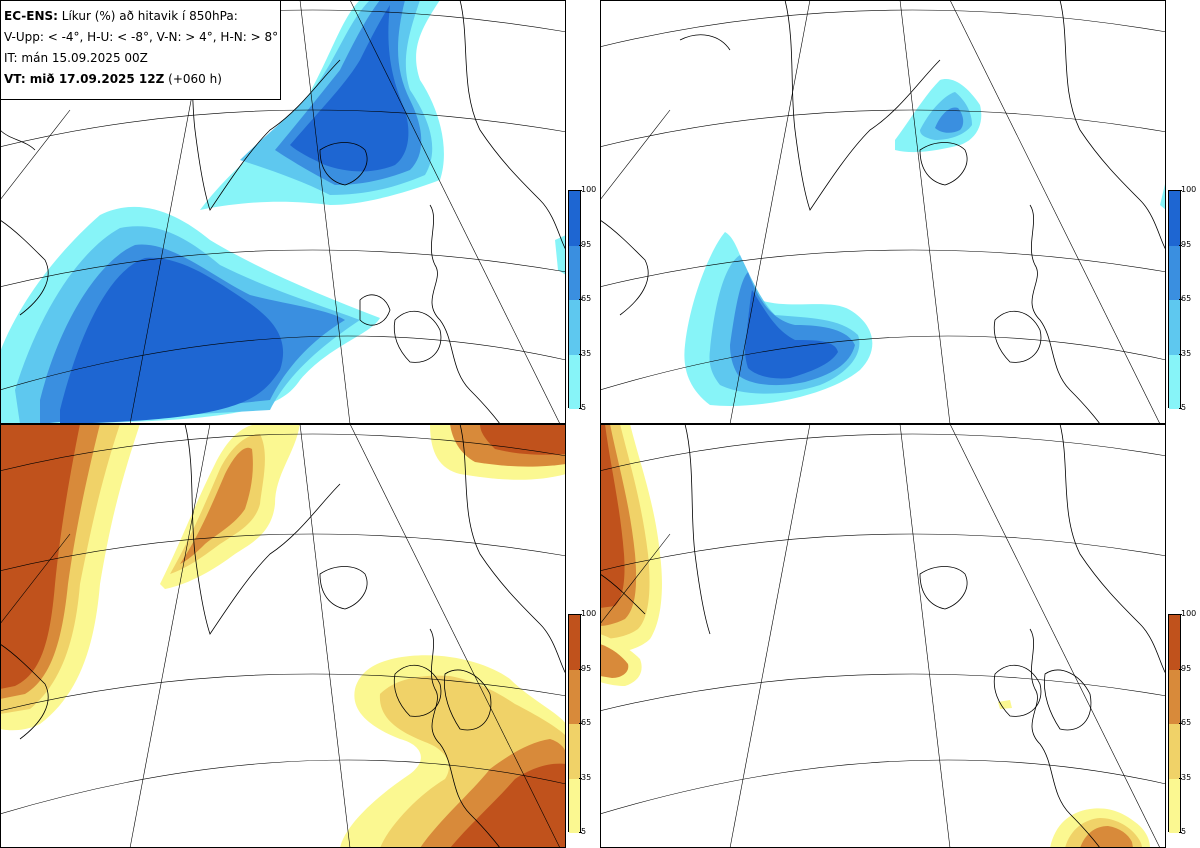 The image size is (1200, 848). Describe the element at coordinates (1184, 728) in the screenshot. I see `colorbar-warm-2: 100 95 65 35 5` at that location.